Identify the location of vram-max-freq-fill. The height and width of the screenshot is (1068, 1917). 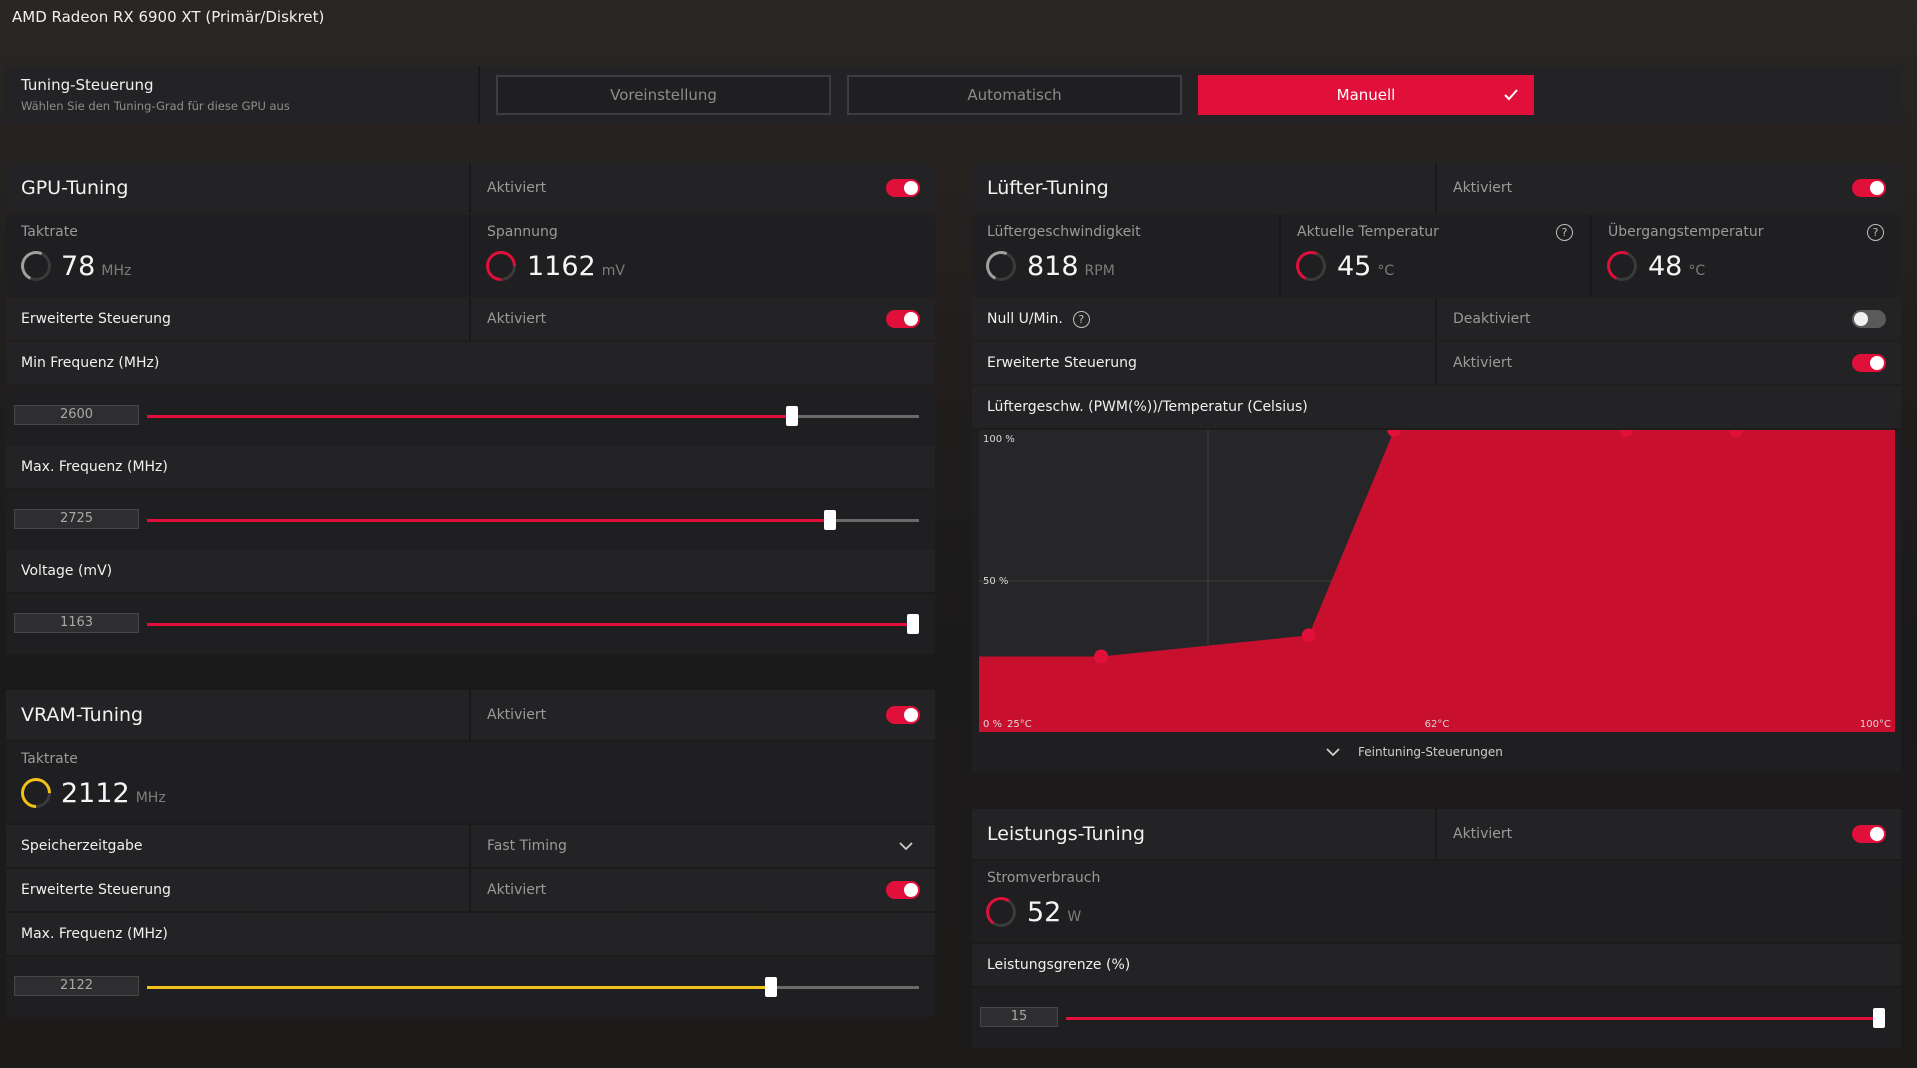
(458, 987).